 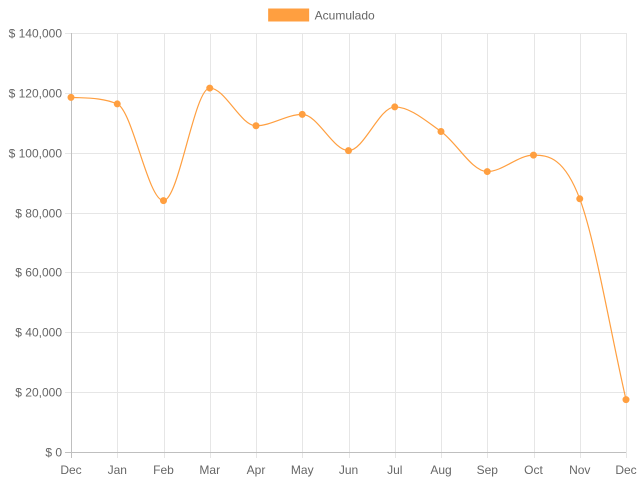 What do you see at coordinates (36, 34) in the screenshot?
I see `y-tick-label: $ 140,000` at bounding box center [36, 34].